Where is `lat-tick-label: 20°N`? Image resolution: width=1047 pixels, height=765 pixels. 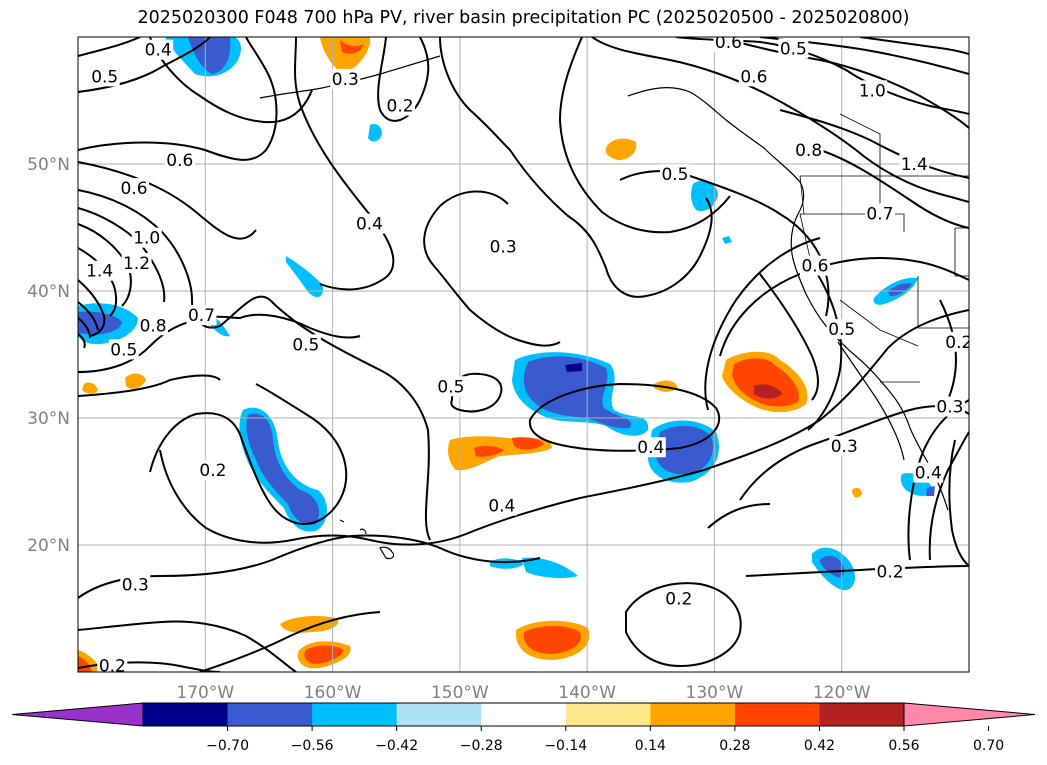
lat-tick-label: 20°N is located at coordinates (48, 546).